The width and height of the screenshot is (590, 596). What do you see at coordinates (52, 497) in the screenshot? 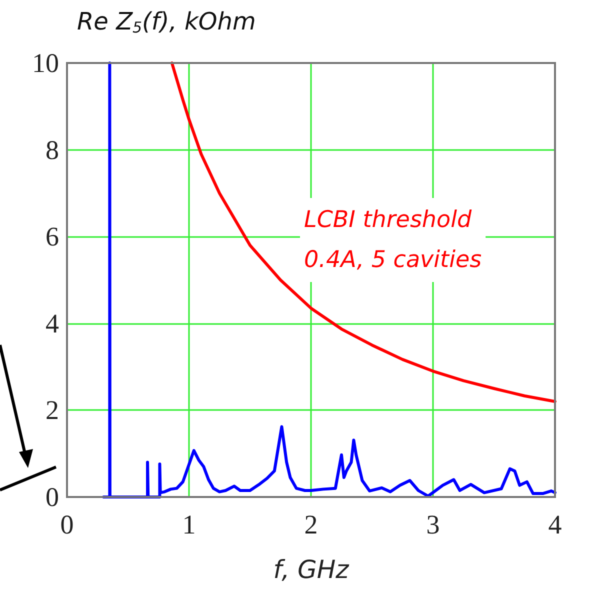
I see `y-tick-label: 0` at bounding box center [52, 497].